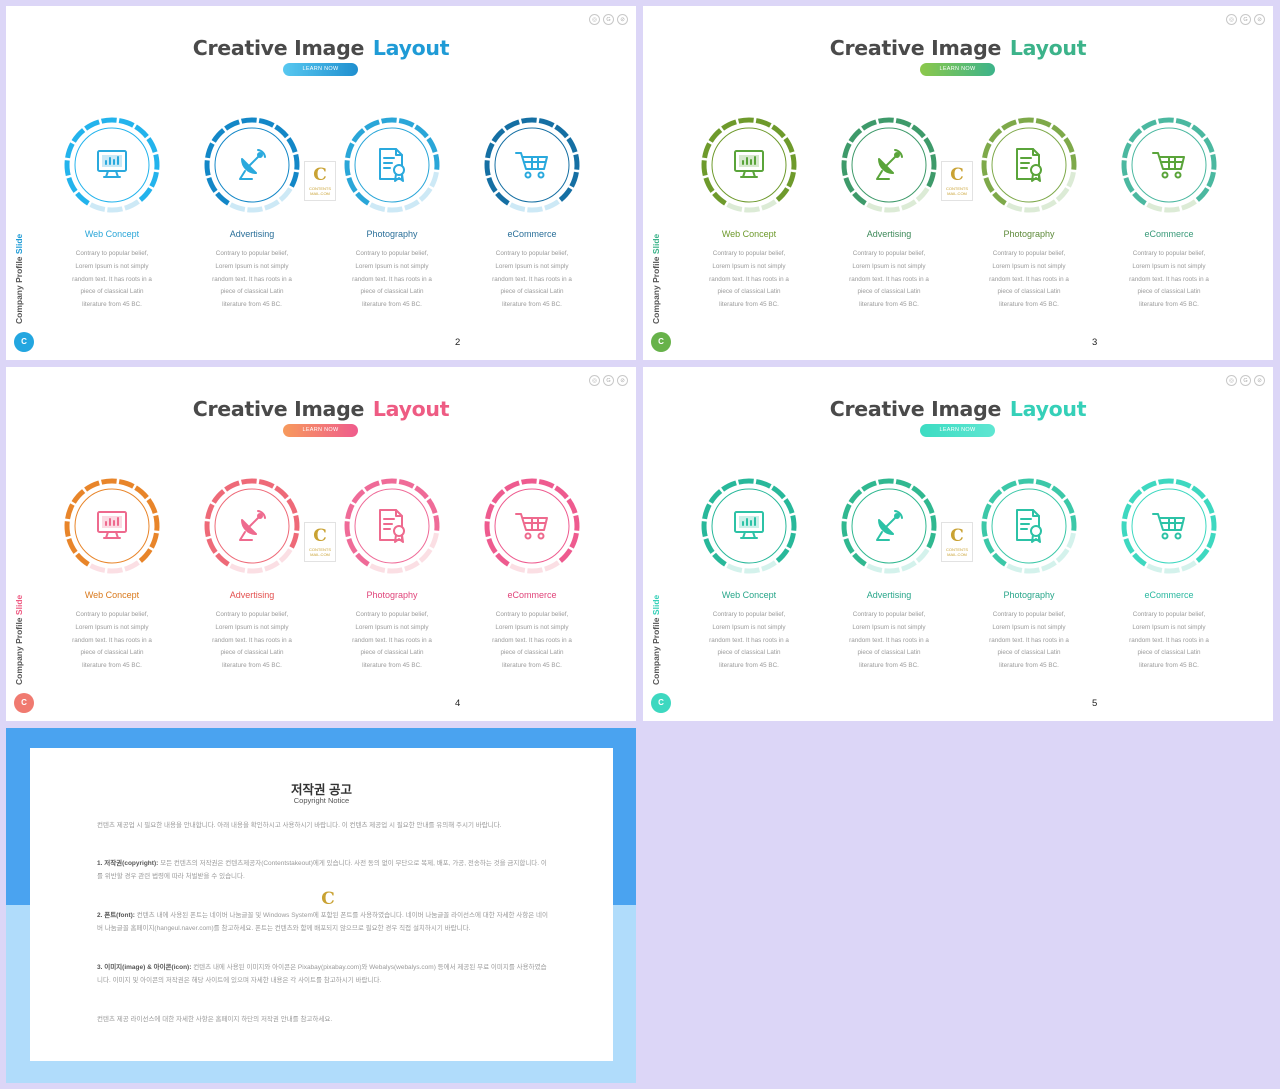  What do you see at coordinates (321, 800) in the screenshot?
I see `notice-subtitle: Copyright Notice` at bounding box center [321, 800].